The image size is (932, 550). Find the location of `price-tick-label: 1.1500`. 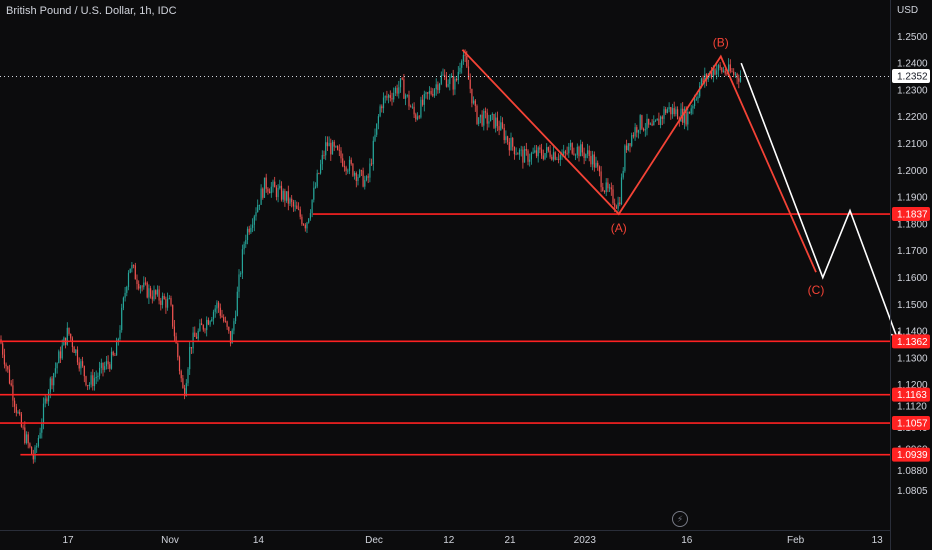

price-tick-label: 1.1500 is located at coordinates (912, 305).